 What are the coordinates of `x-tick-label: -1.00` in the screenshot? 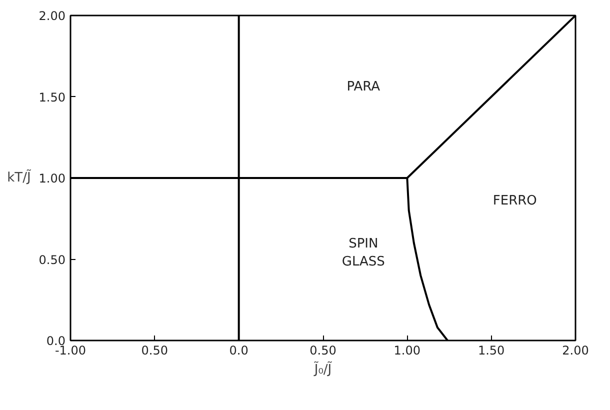 It's located at (70, 351).